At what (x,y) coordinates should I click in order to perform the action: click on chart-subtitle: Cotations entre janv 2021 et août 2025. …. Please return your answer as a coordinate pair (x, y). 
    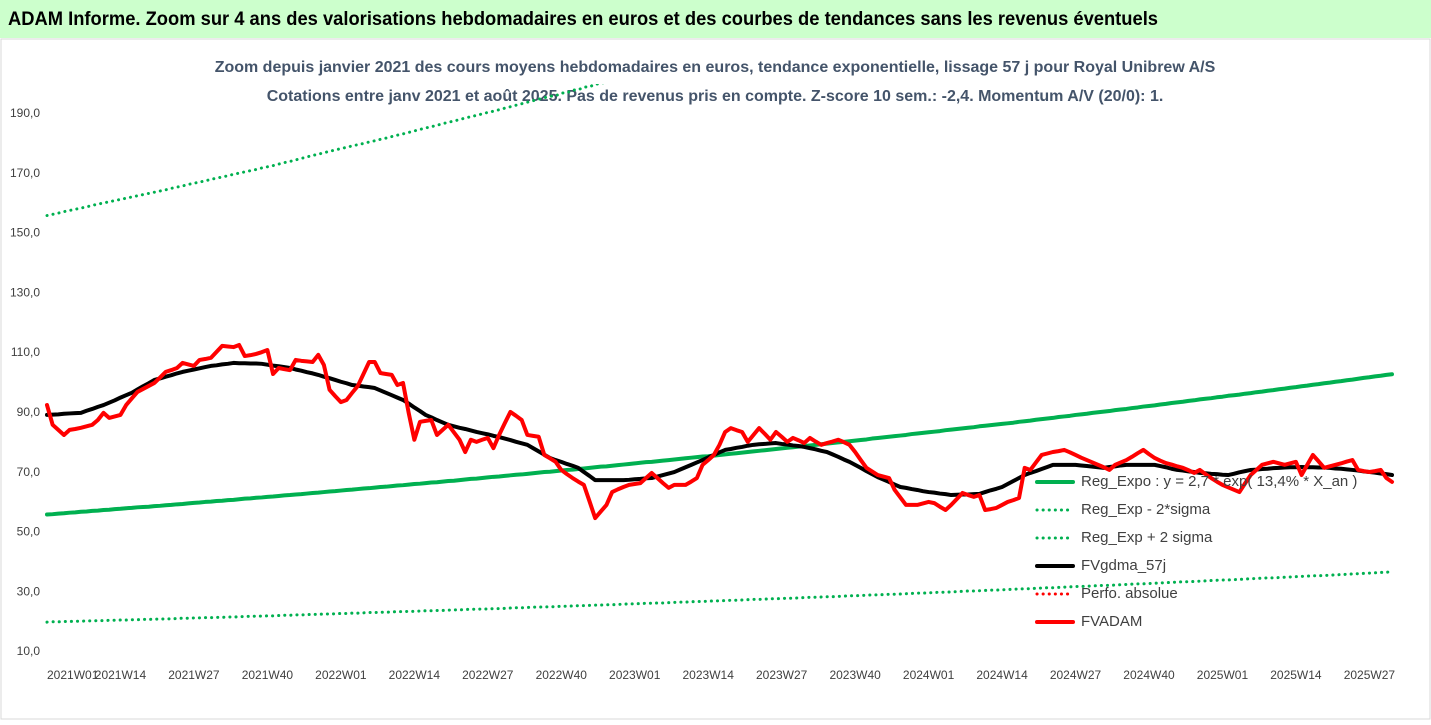
    Looking at the image, I should click on (715, 96).